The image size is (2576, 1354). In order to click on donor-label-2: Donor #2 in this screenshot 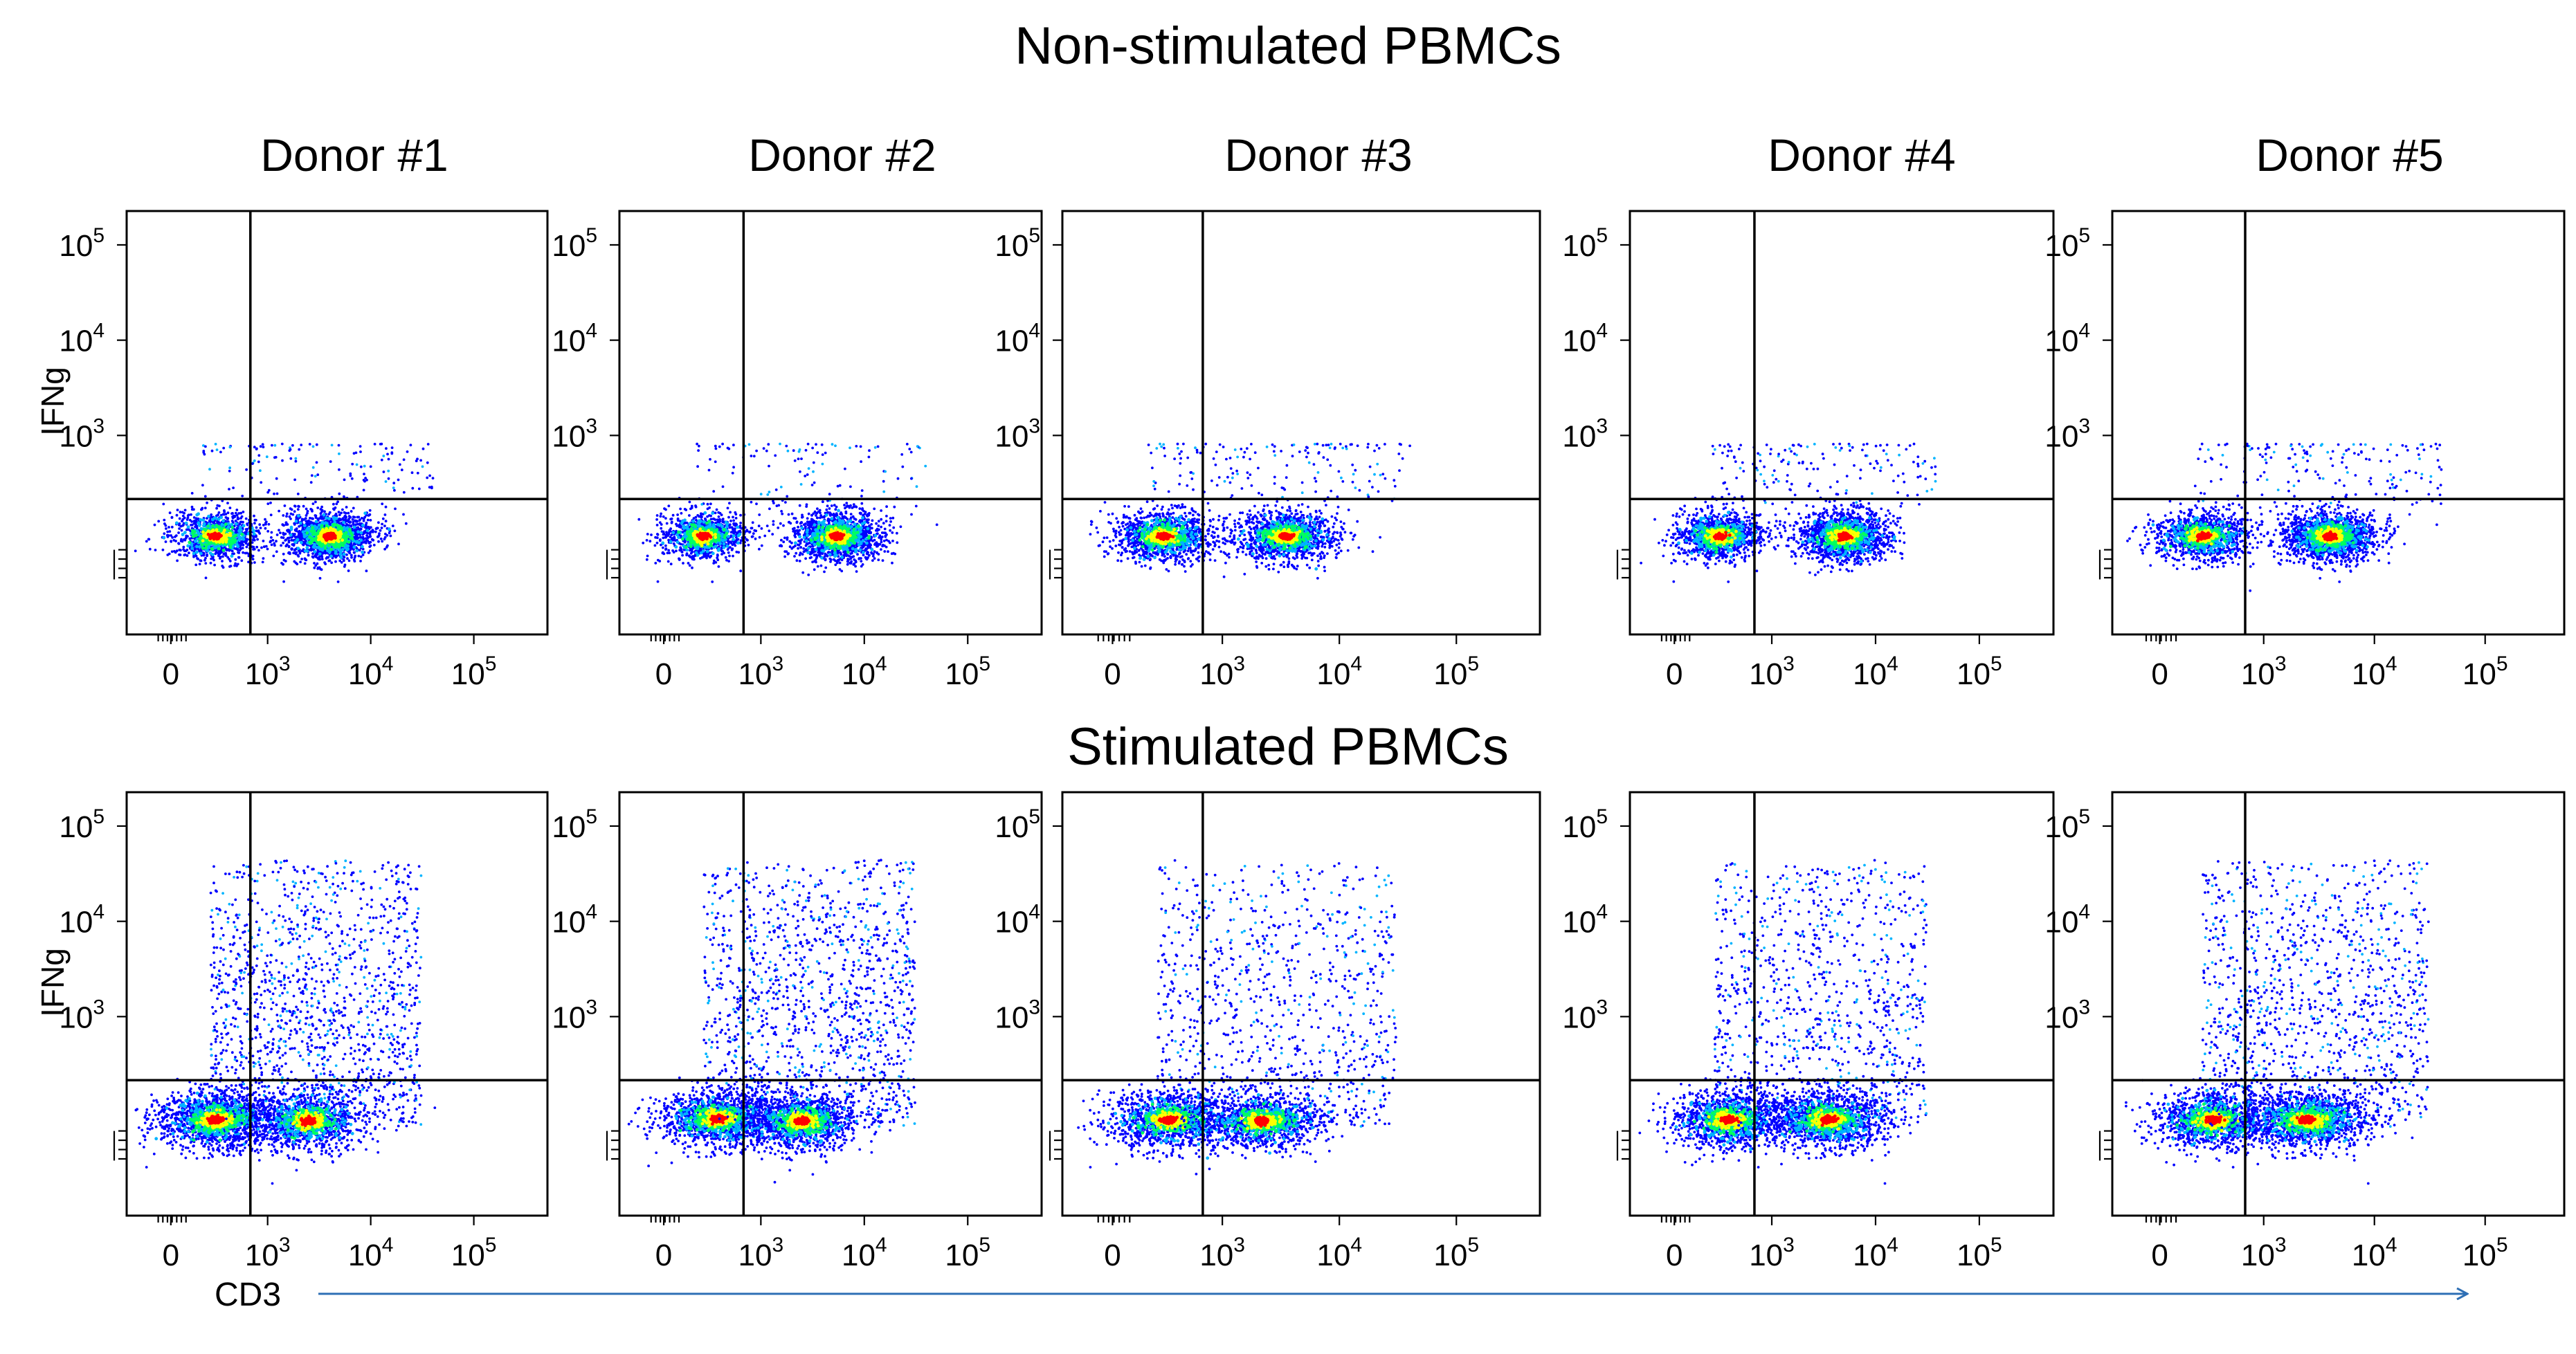, I will do `click(842, 155)`.